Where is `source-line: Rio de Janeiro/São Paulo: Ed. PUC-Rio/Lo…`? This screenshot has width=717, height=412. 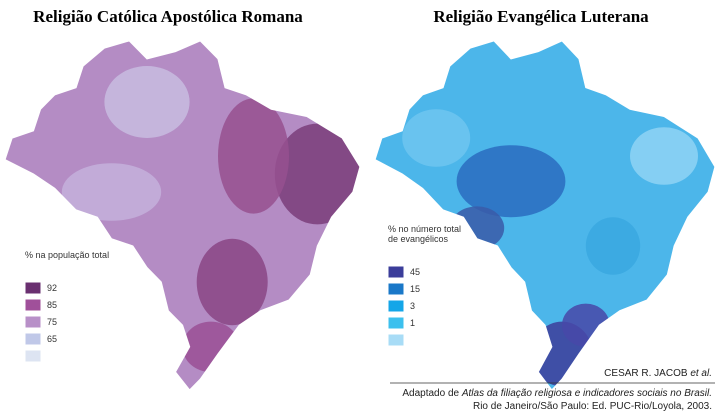 source-line: Rio de Janeiro/São Paulo: Ed. PUC-Rio/Lo… is located at coordinates (592, 406).